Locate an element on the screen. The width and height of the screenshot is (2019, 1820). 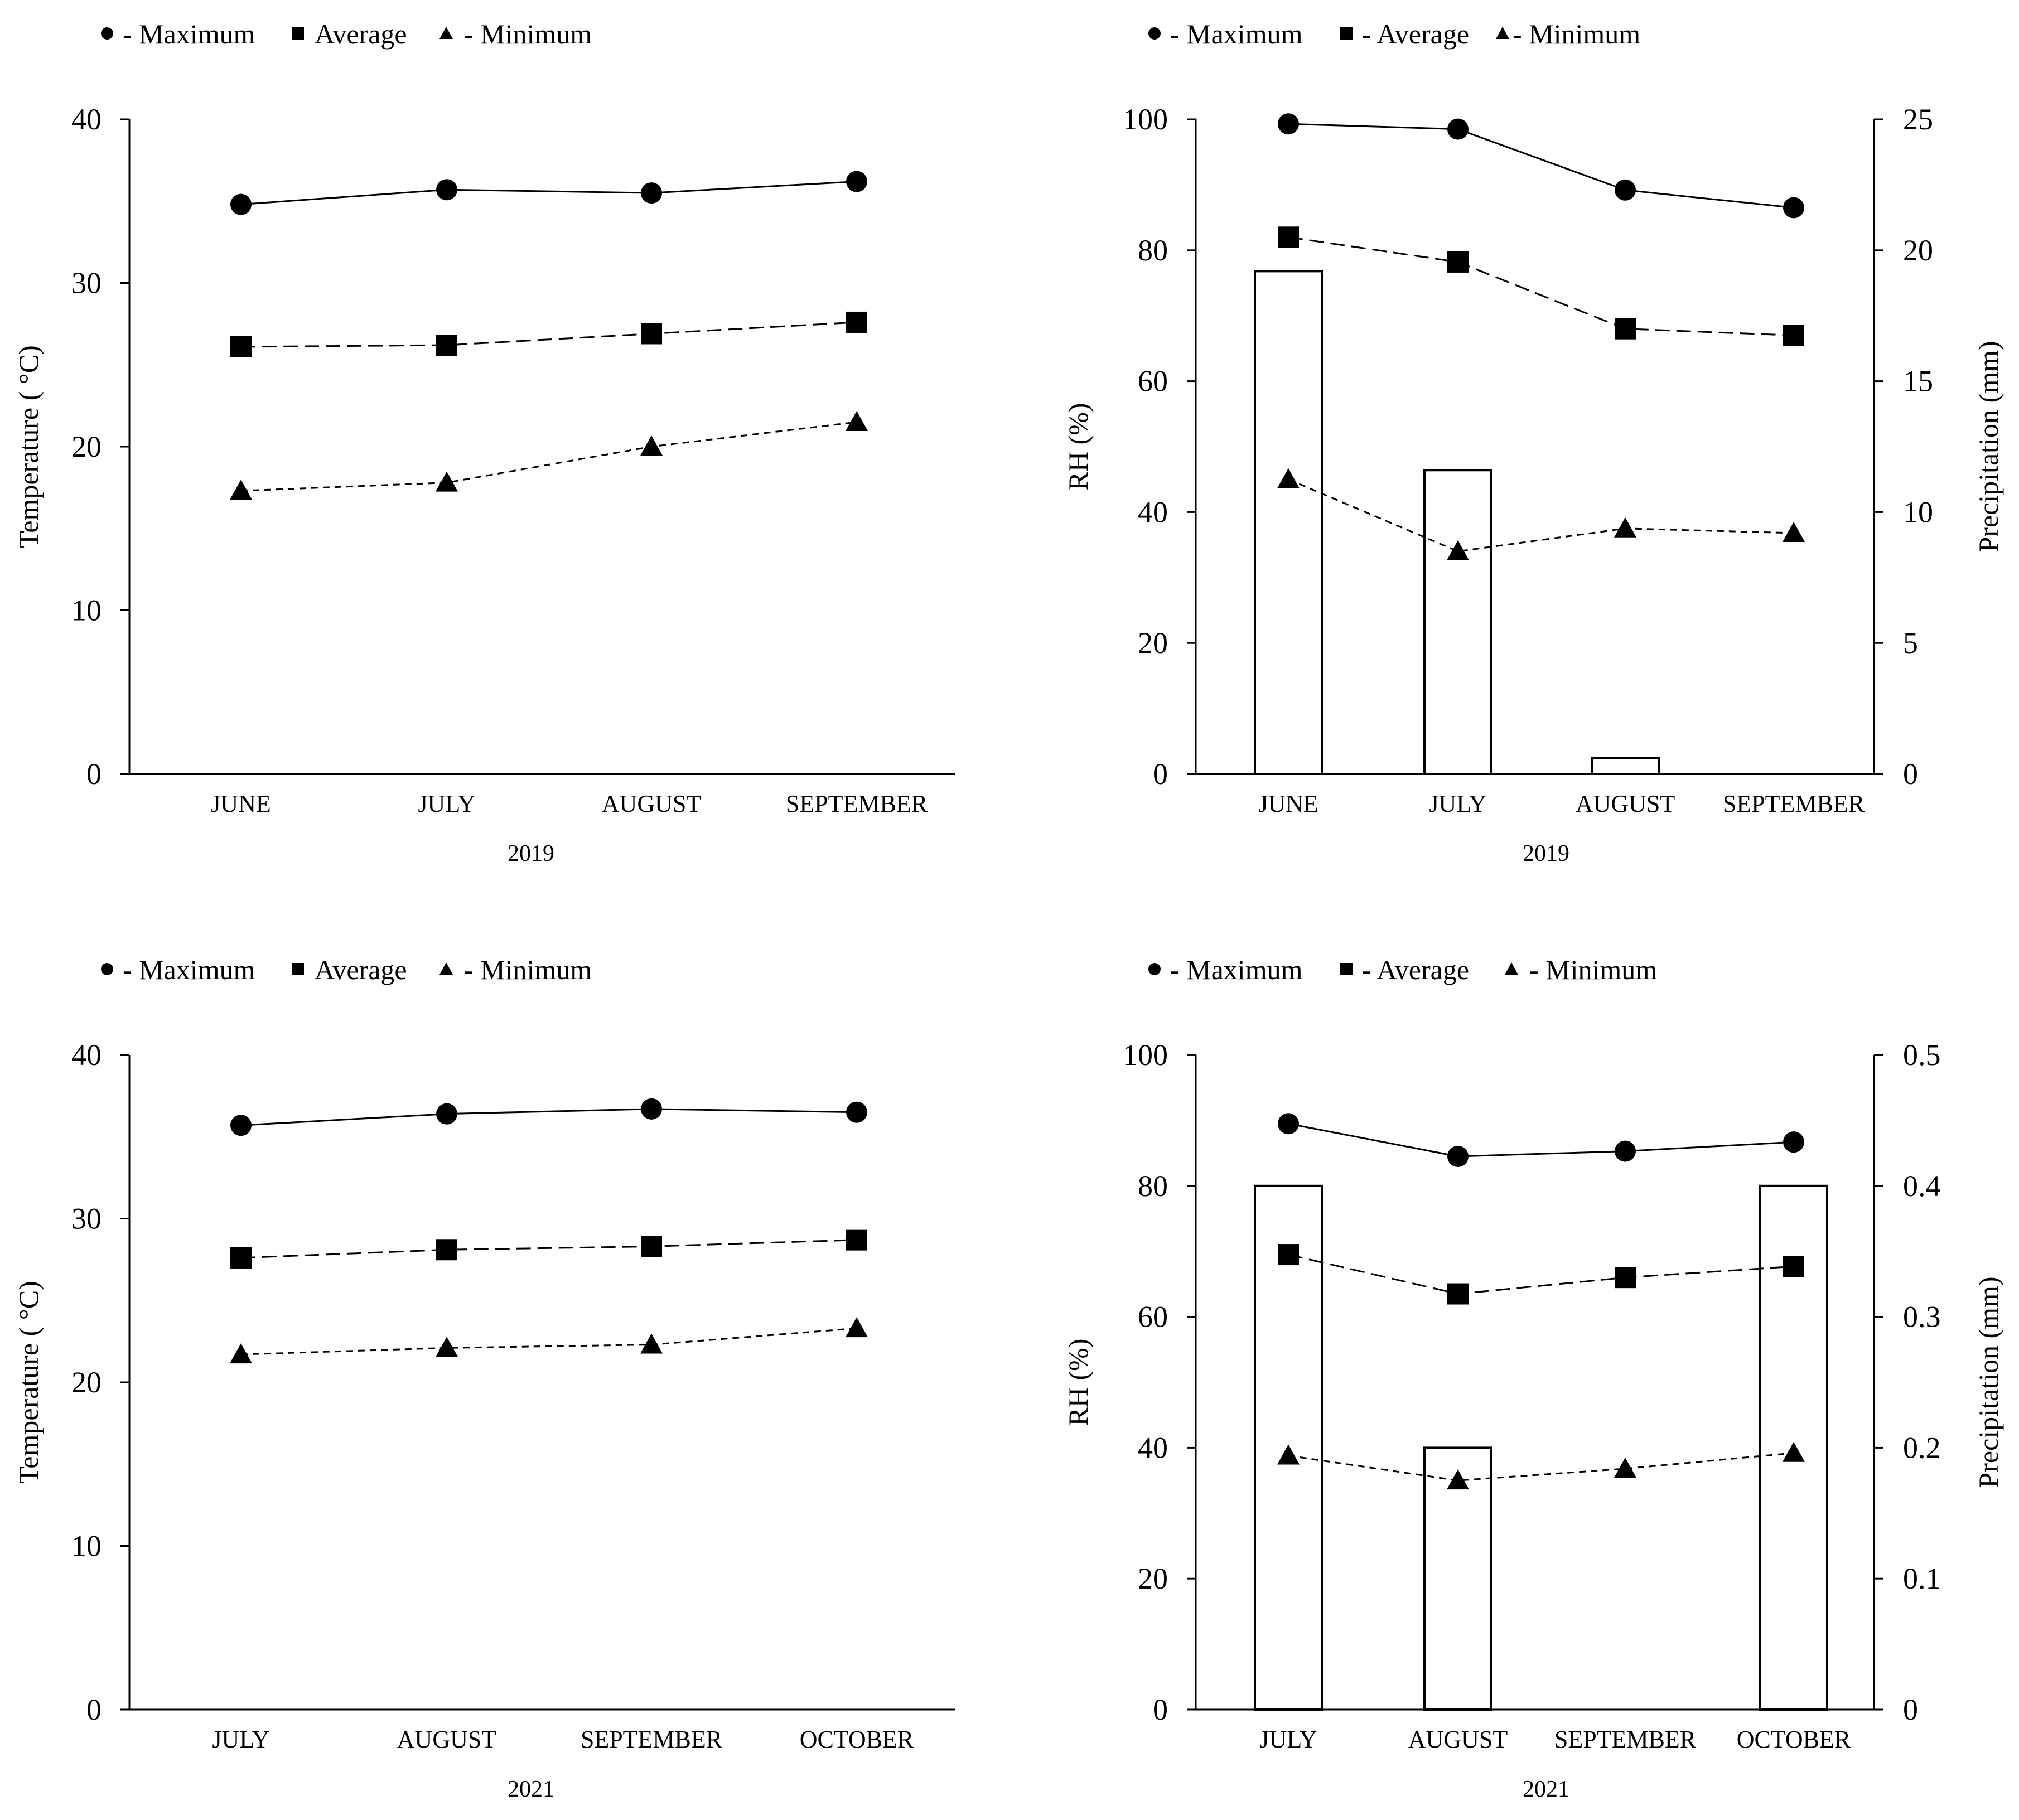
legend-marker-triangle is located at coordinates (1502, 33).